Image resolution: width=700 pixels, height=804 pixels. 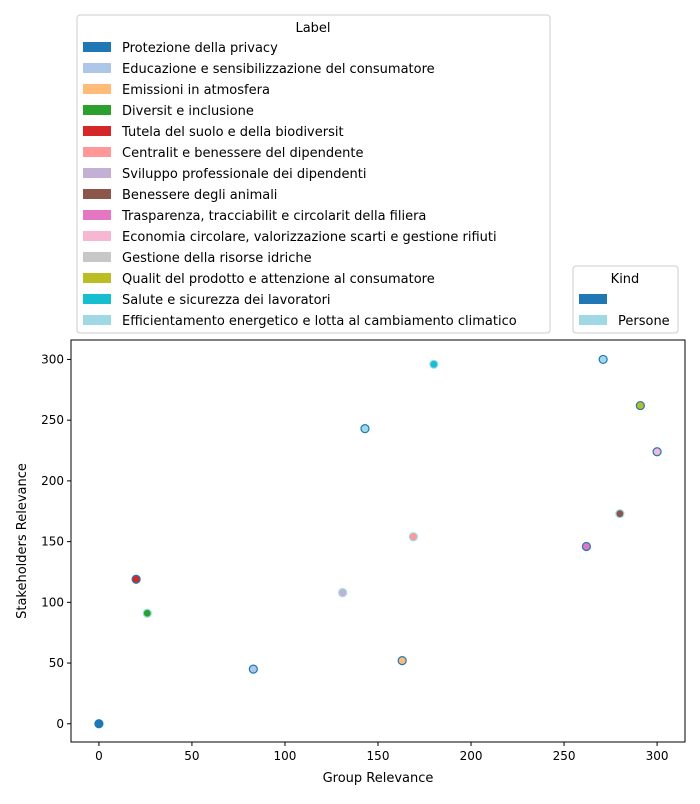 I want to click on legend-kind: Kind Persone, so click(x=625, y=299).